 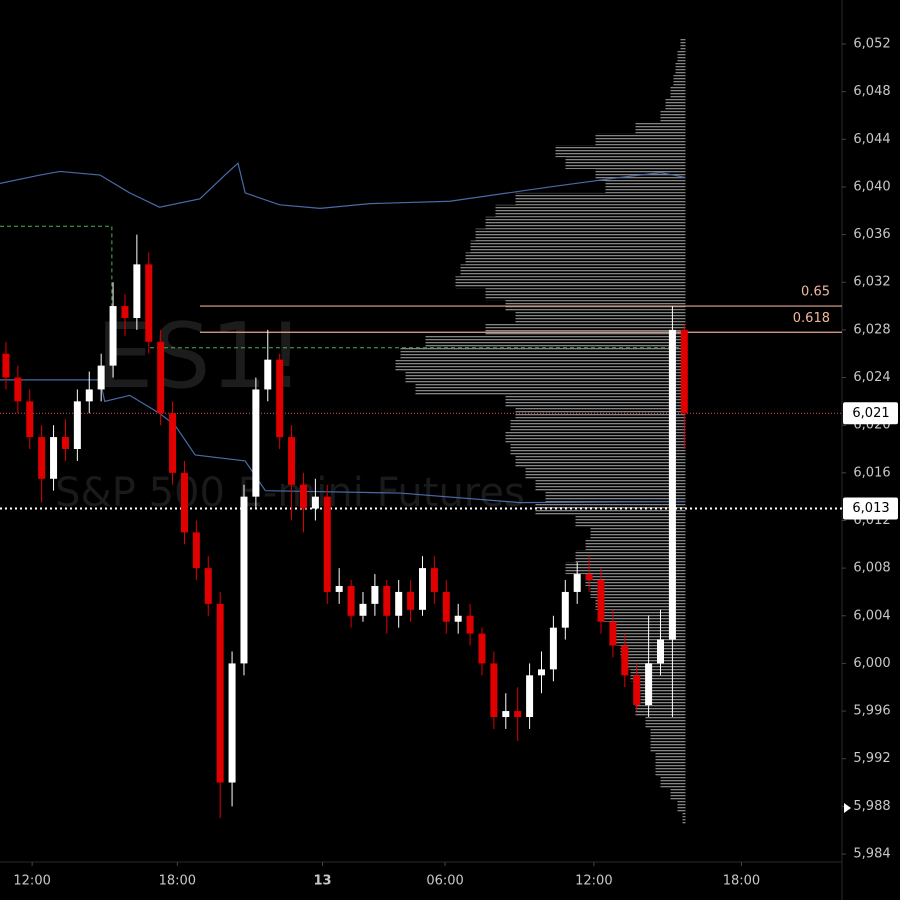 What do you see at coordinates (871, 758) in the screenshot?
I see `y-tick-label: 5,992` at bounding box center [871, 758].